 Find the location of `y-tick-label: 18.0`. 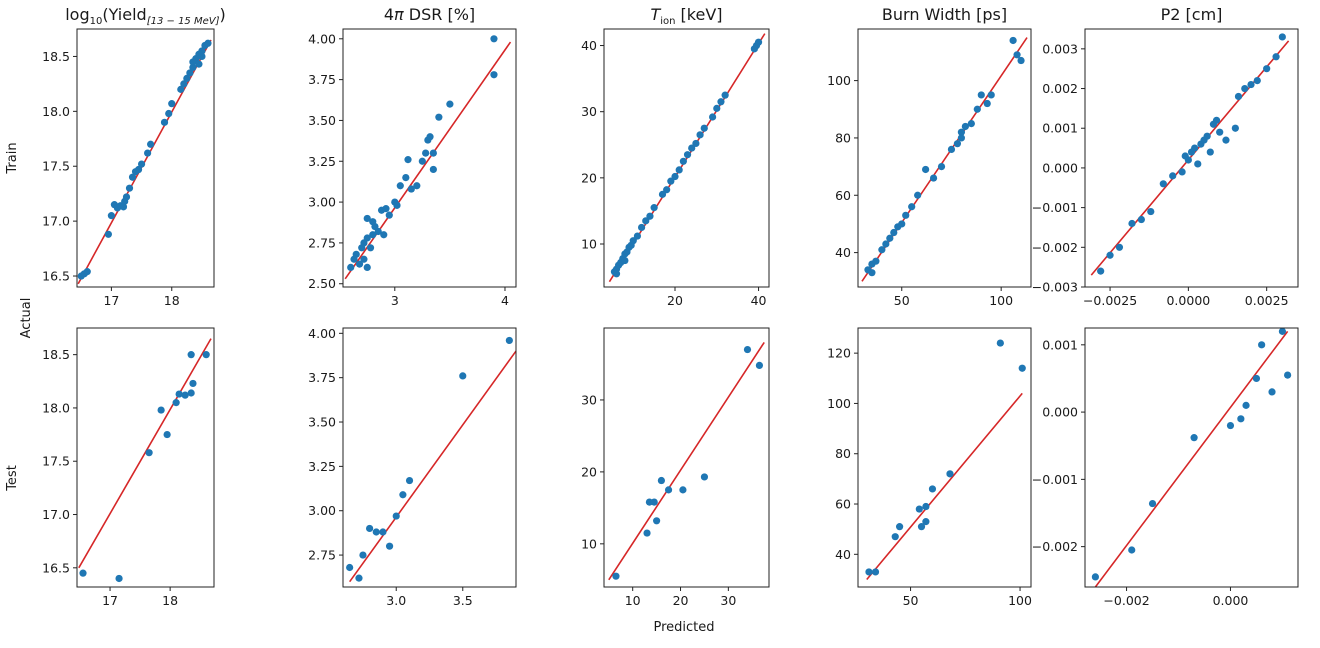

y-tick-label: 18.0 is located at coordinates (56, 111).